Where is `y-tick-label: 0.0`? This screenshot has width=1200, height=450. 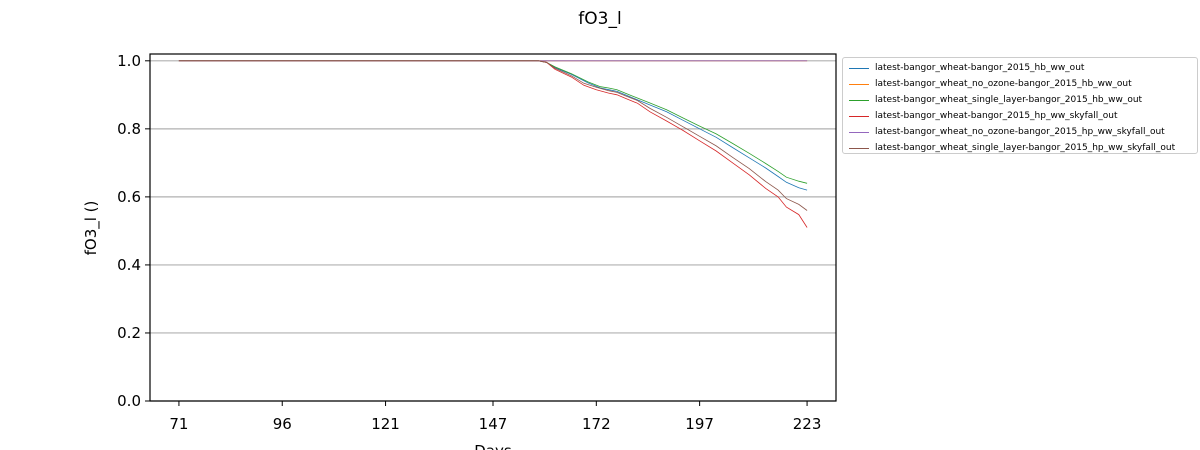
y-tick-label: 0.0 is located at coordinates (129, 401).